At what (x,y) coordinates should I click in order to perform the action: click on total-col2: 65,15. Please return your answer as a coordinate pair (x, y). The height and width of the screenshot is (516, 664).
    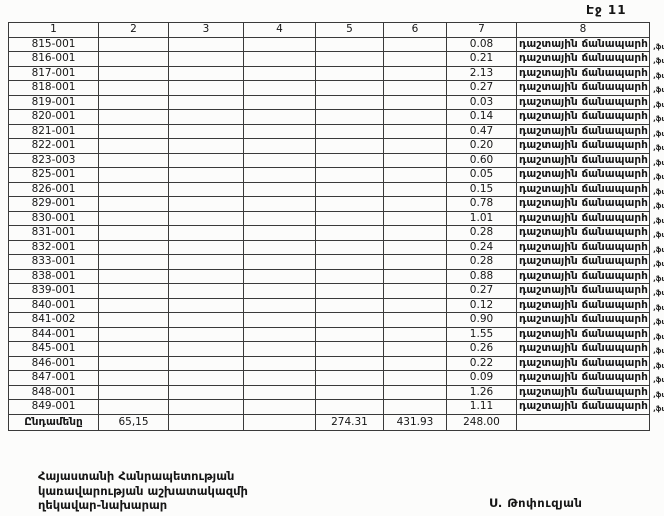
    Looking at the image, I should click on (133, 422).